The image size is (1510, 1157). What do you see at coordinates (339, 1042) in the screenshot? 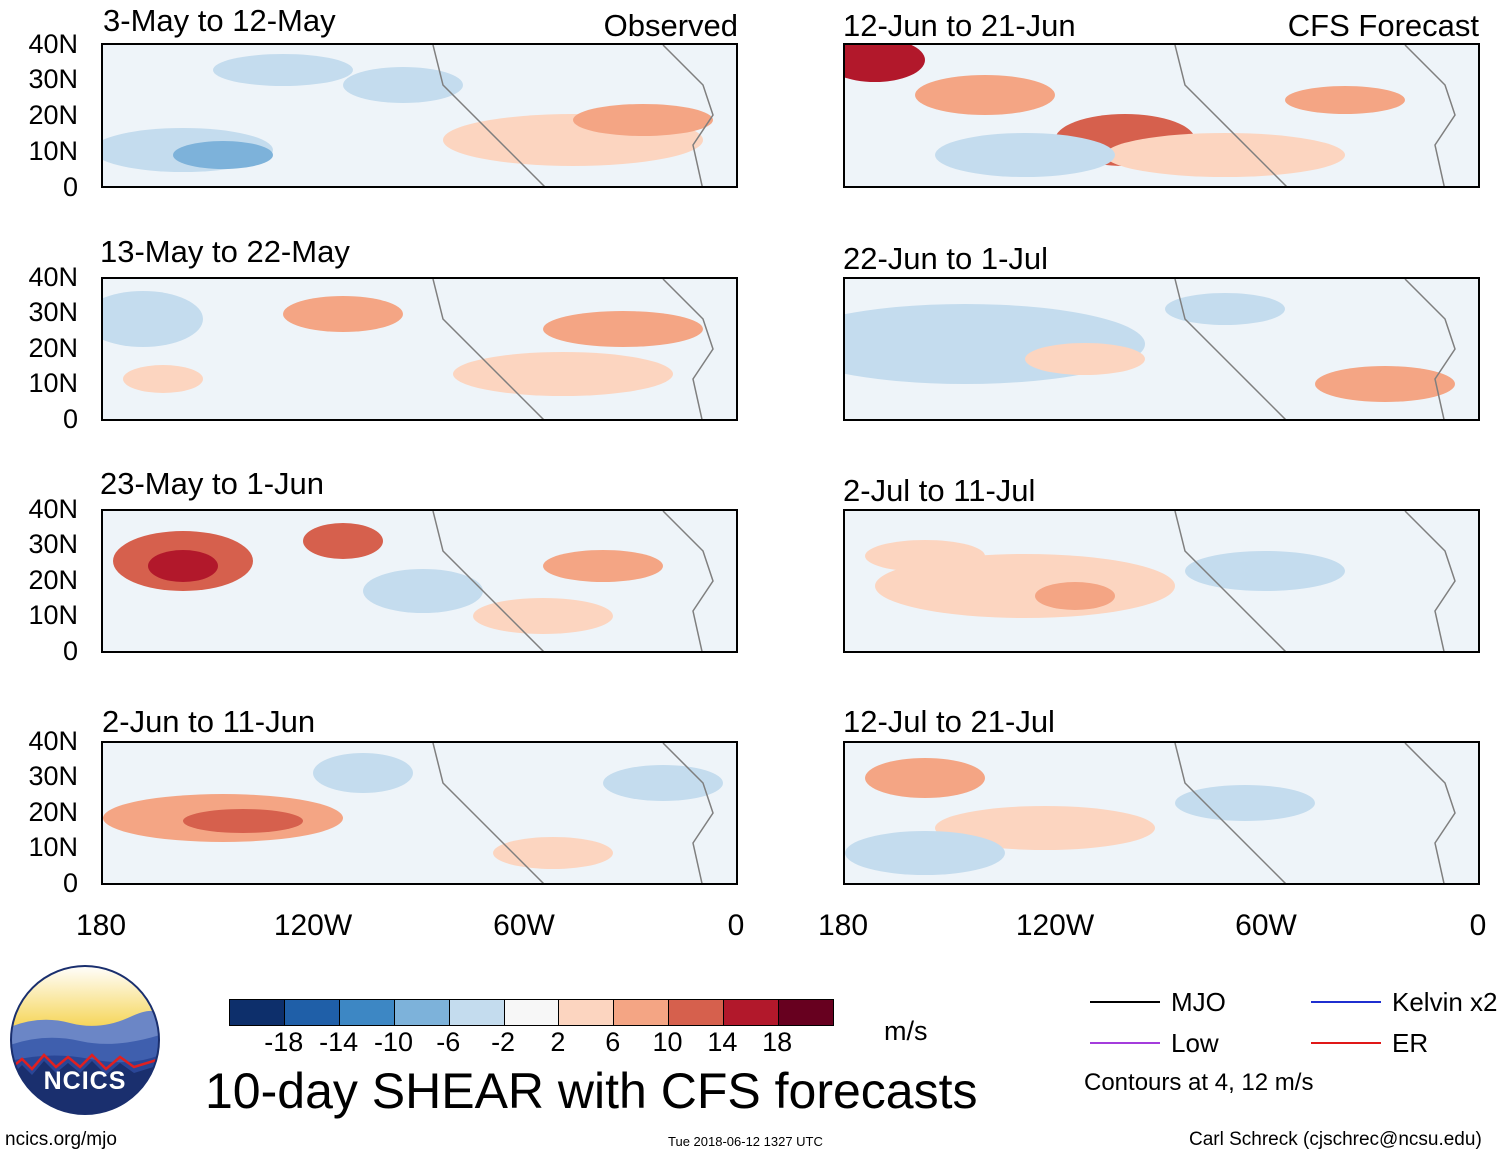
I see `colorbar-label: -14` at bounding box center [339, 1042].